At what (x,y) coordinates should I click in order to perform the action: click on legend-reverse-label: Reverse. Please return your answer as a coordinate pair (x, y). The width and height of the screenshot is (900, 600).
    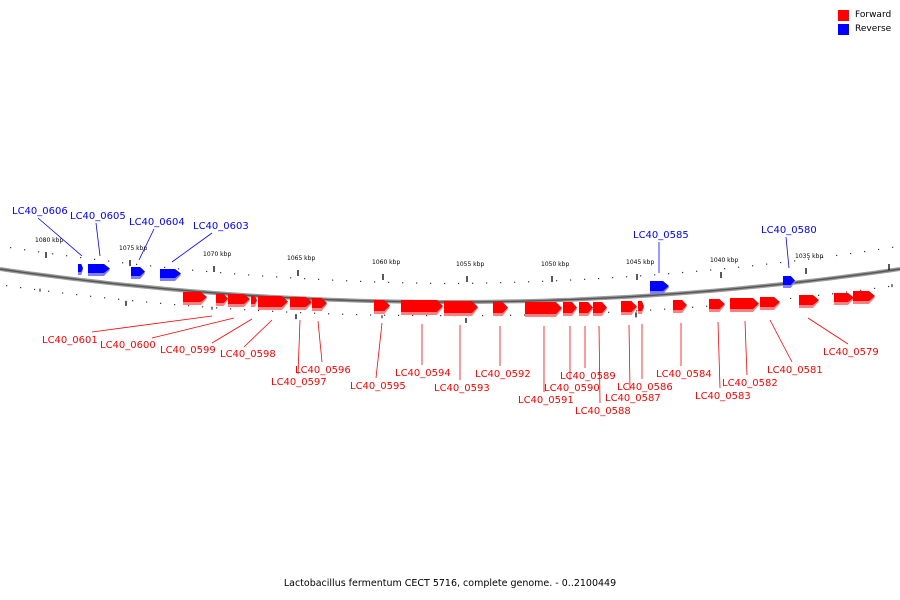
    Looking at the image, I should click on (873, 29).